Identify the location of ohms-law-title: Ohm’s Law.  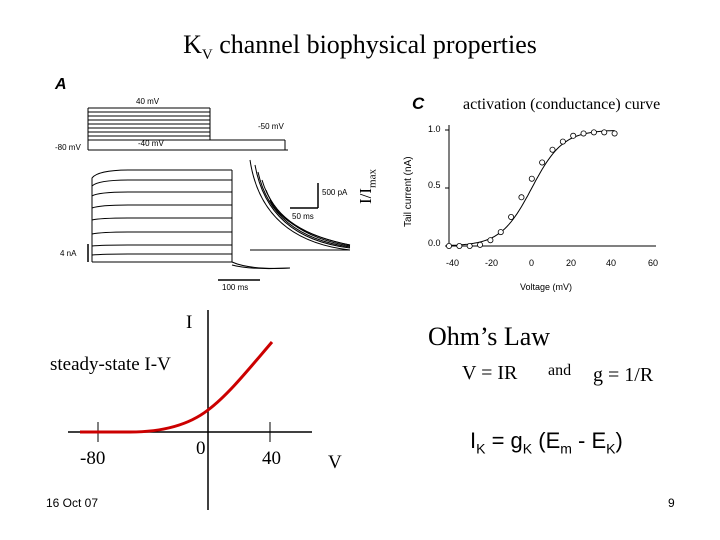
(489, 336).